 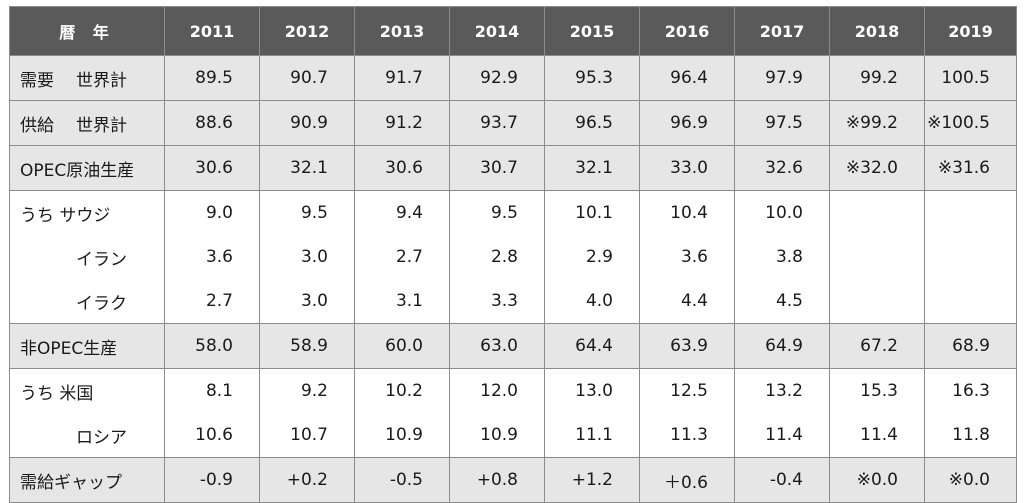 I want to click on cell-value: 3.8, so click(x=782, y=257).